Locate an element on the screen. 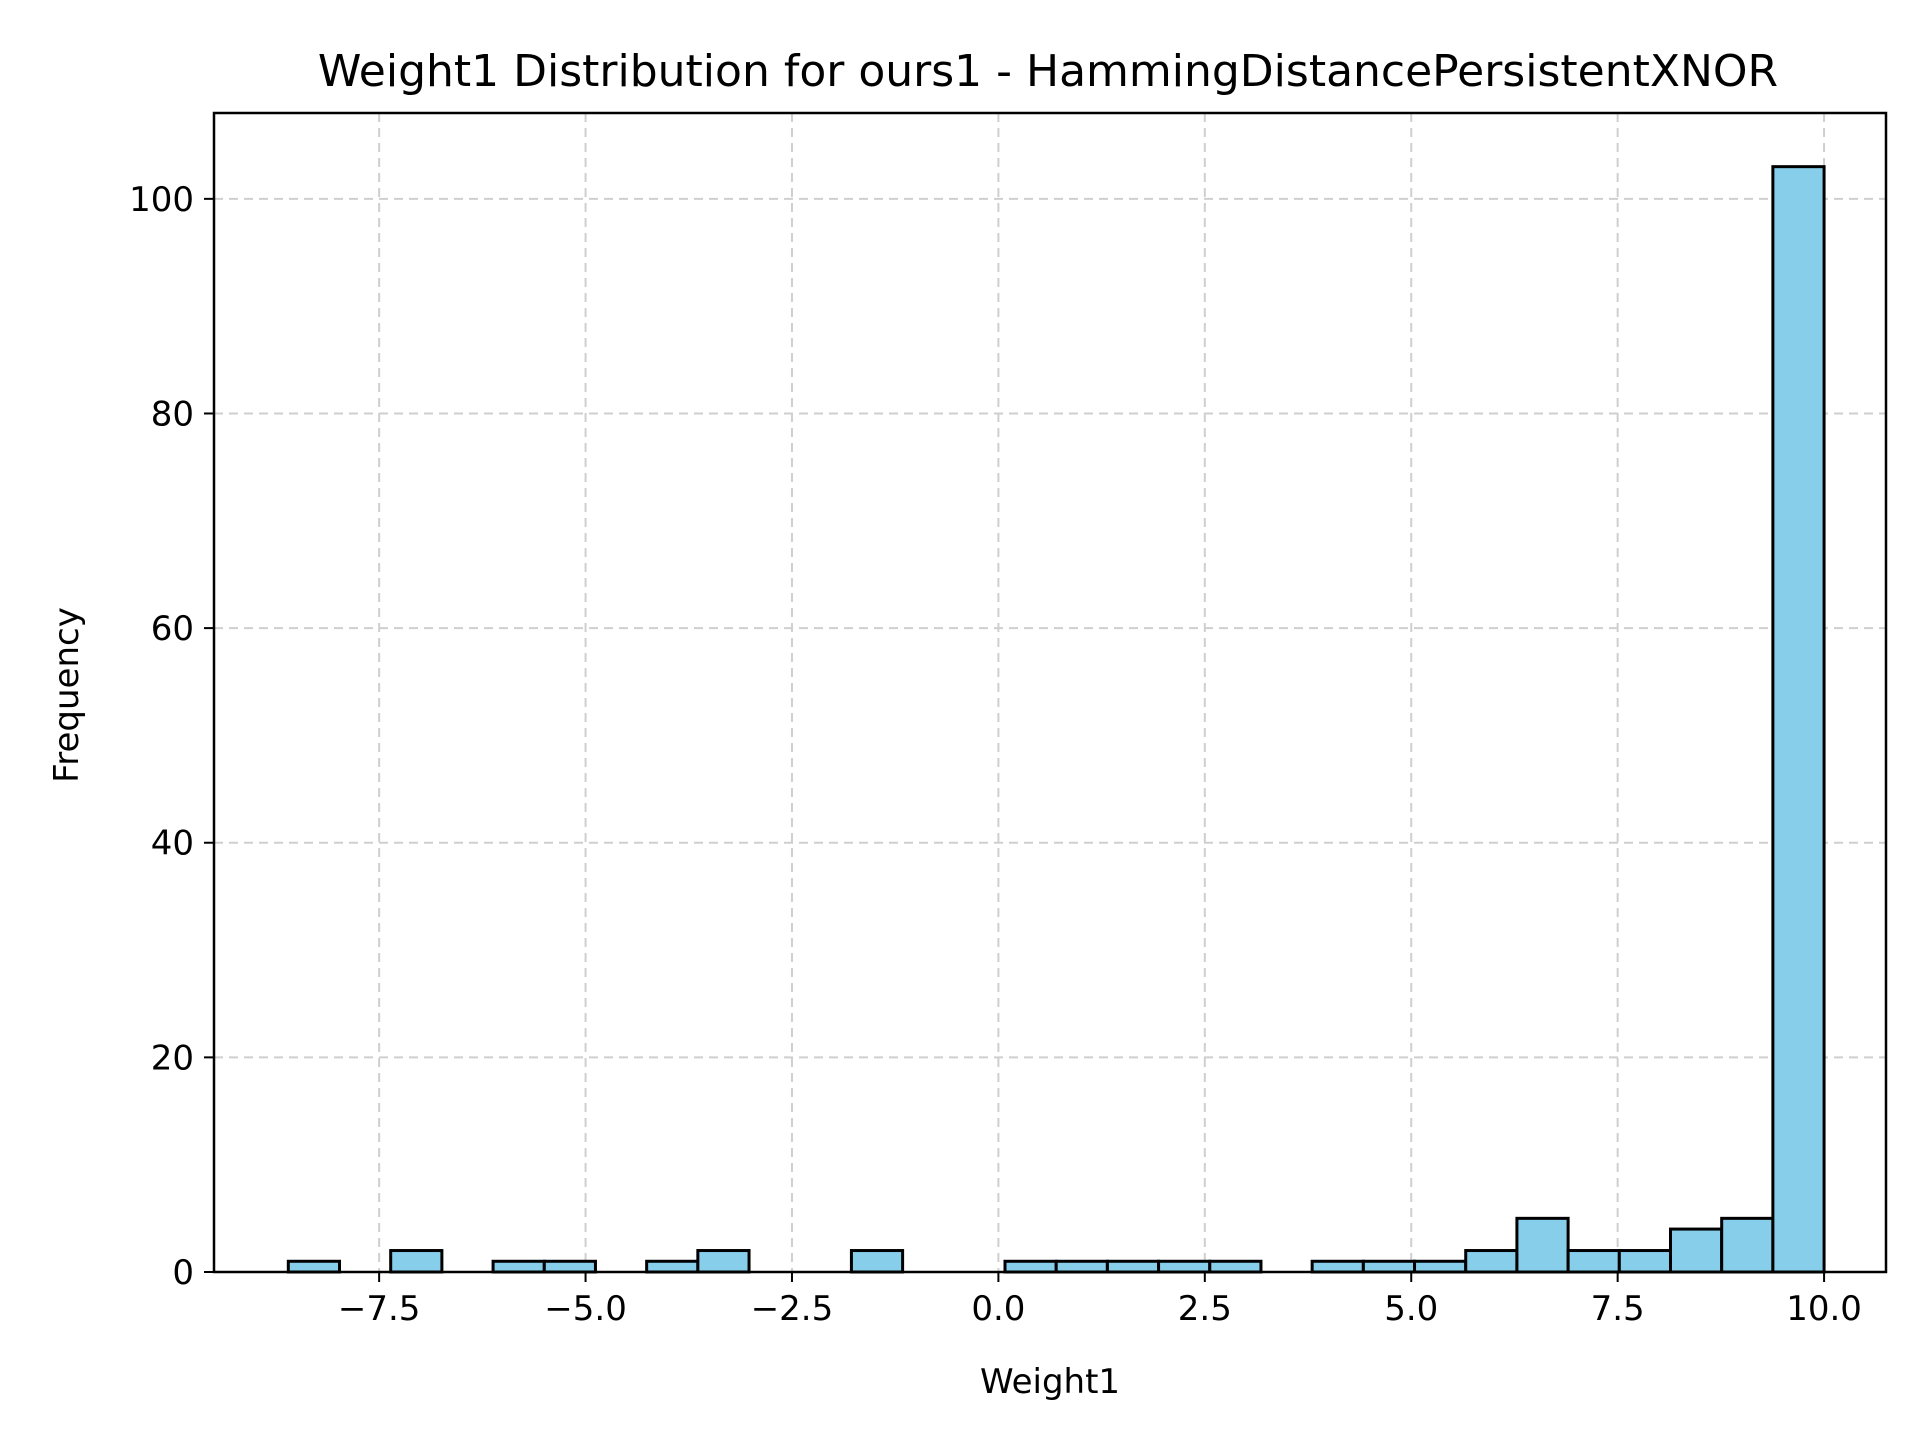 This screenshot has width=1920, height=1440. x-tick-label-0: −7.5 is located at coordinates (379, 1309).